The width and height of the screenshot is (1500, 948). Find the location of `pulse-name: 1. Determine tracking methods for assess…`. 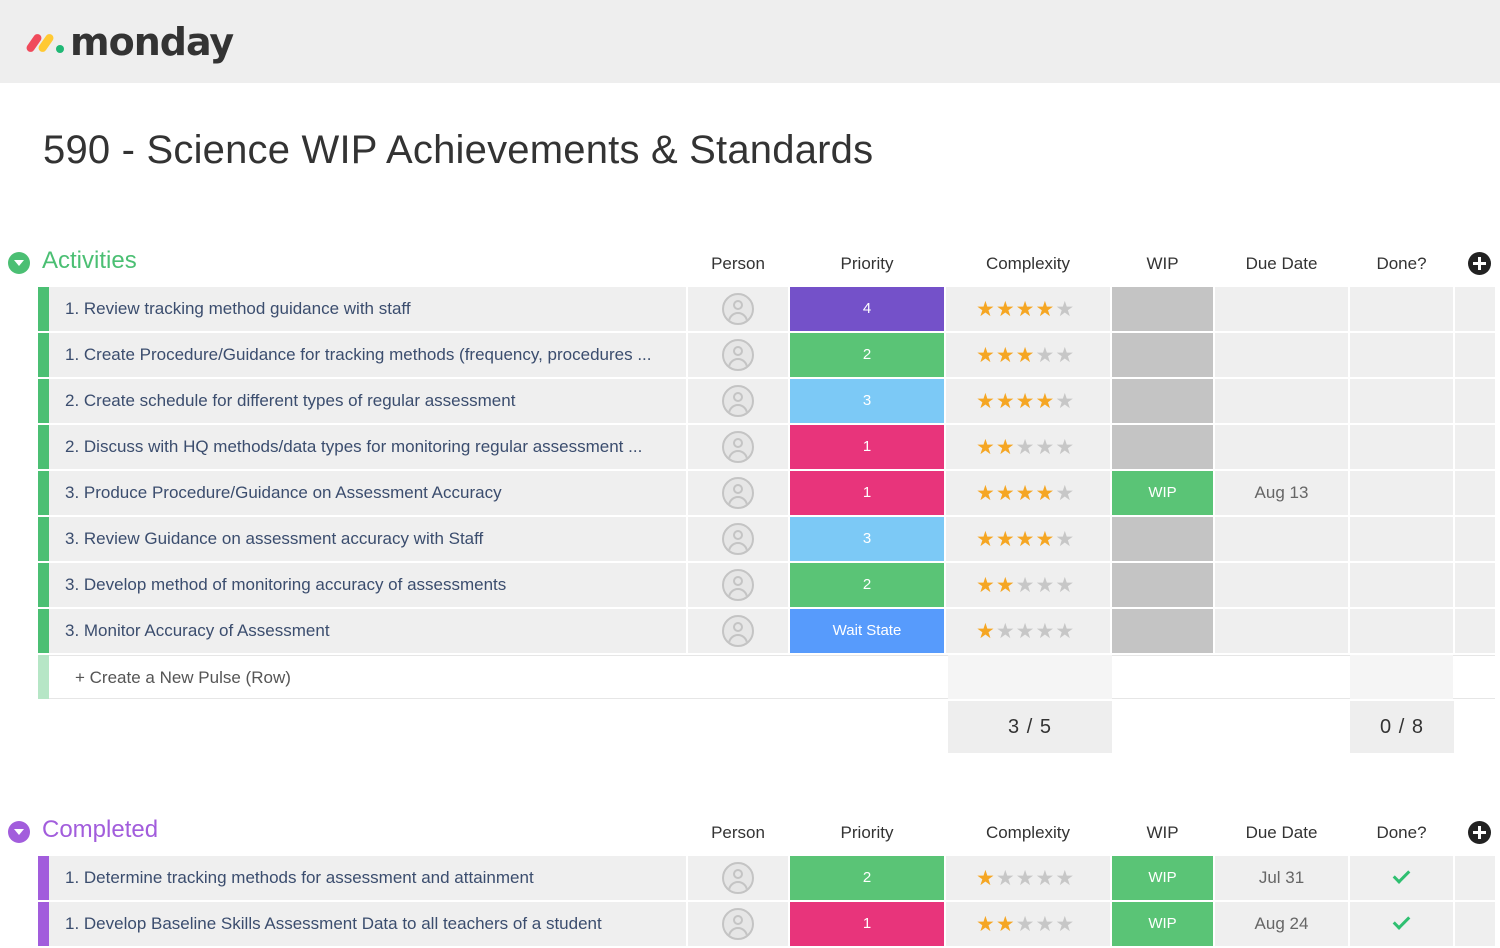

pulse-name: 1. Determine tracking methods for assess… is located at coordinates (367, 878).